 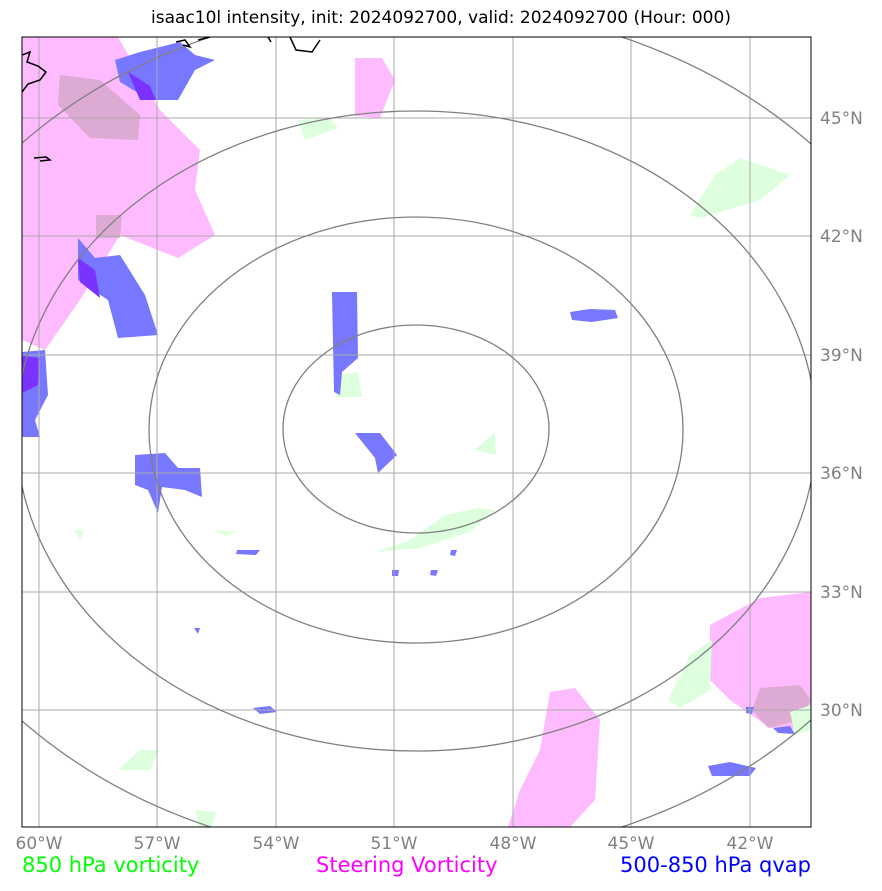 I want to click on legend-steering-vorticity: Steering Vorticity, so click(x=407, y=865).